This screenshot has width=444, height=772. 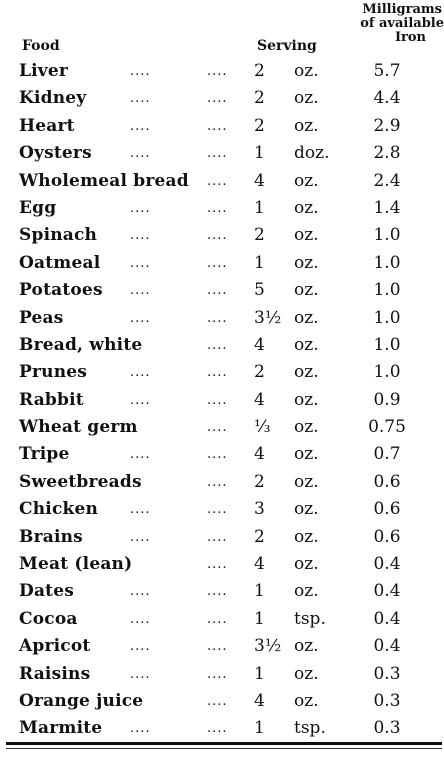 What do you see at coordinates (224, 743) in the screenshot?
I see `bottom-rule-thick` at bounding box center [224, 743].